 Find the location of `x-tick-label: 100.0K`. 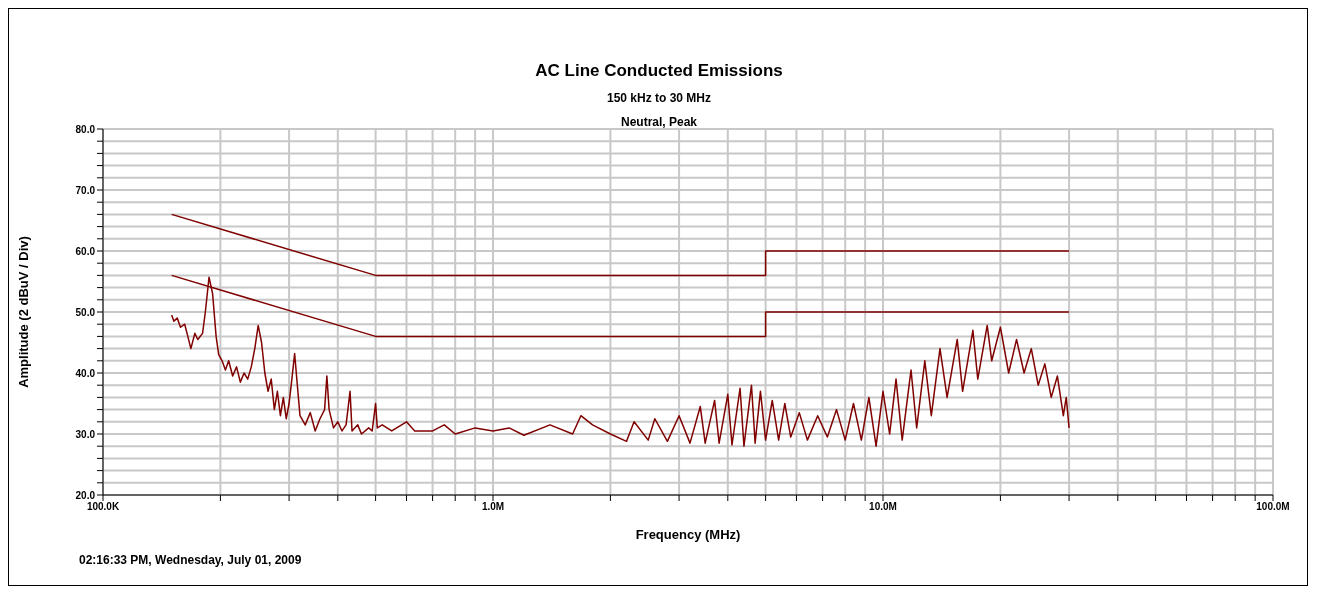

x-tick-label: 100.0K is located at coordinates (103, 507).